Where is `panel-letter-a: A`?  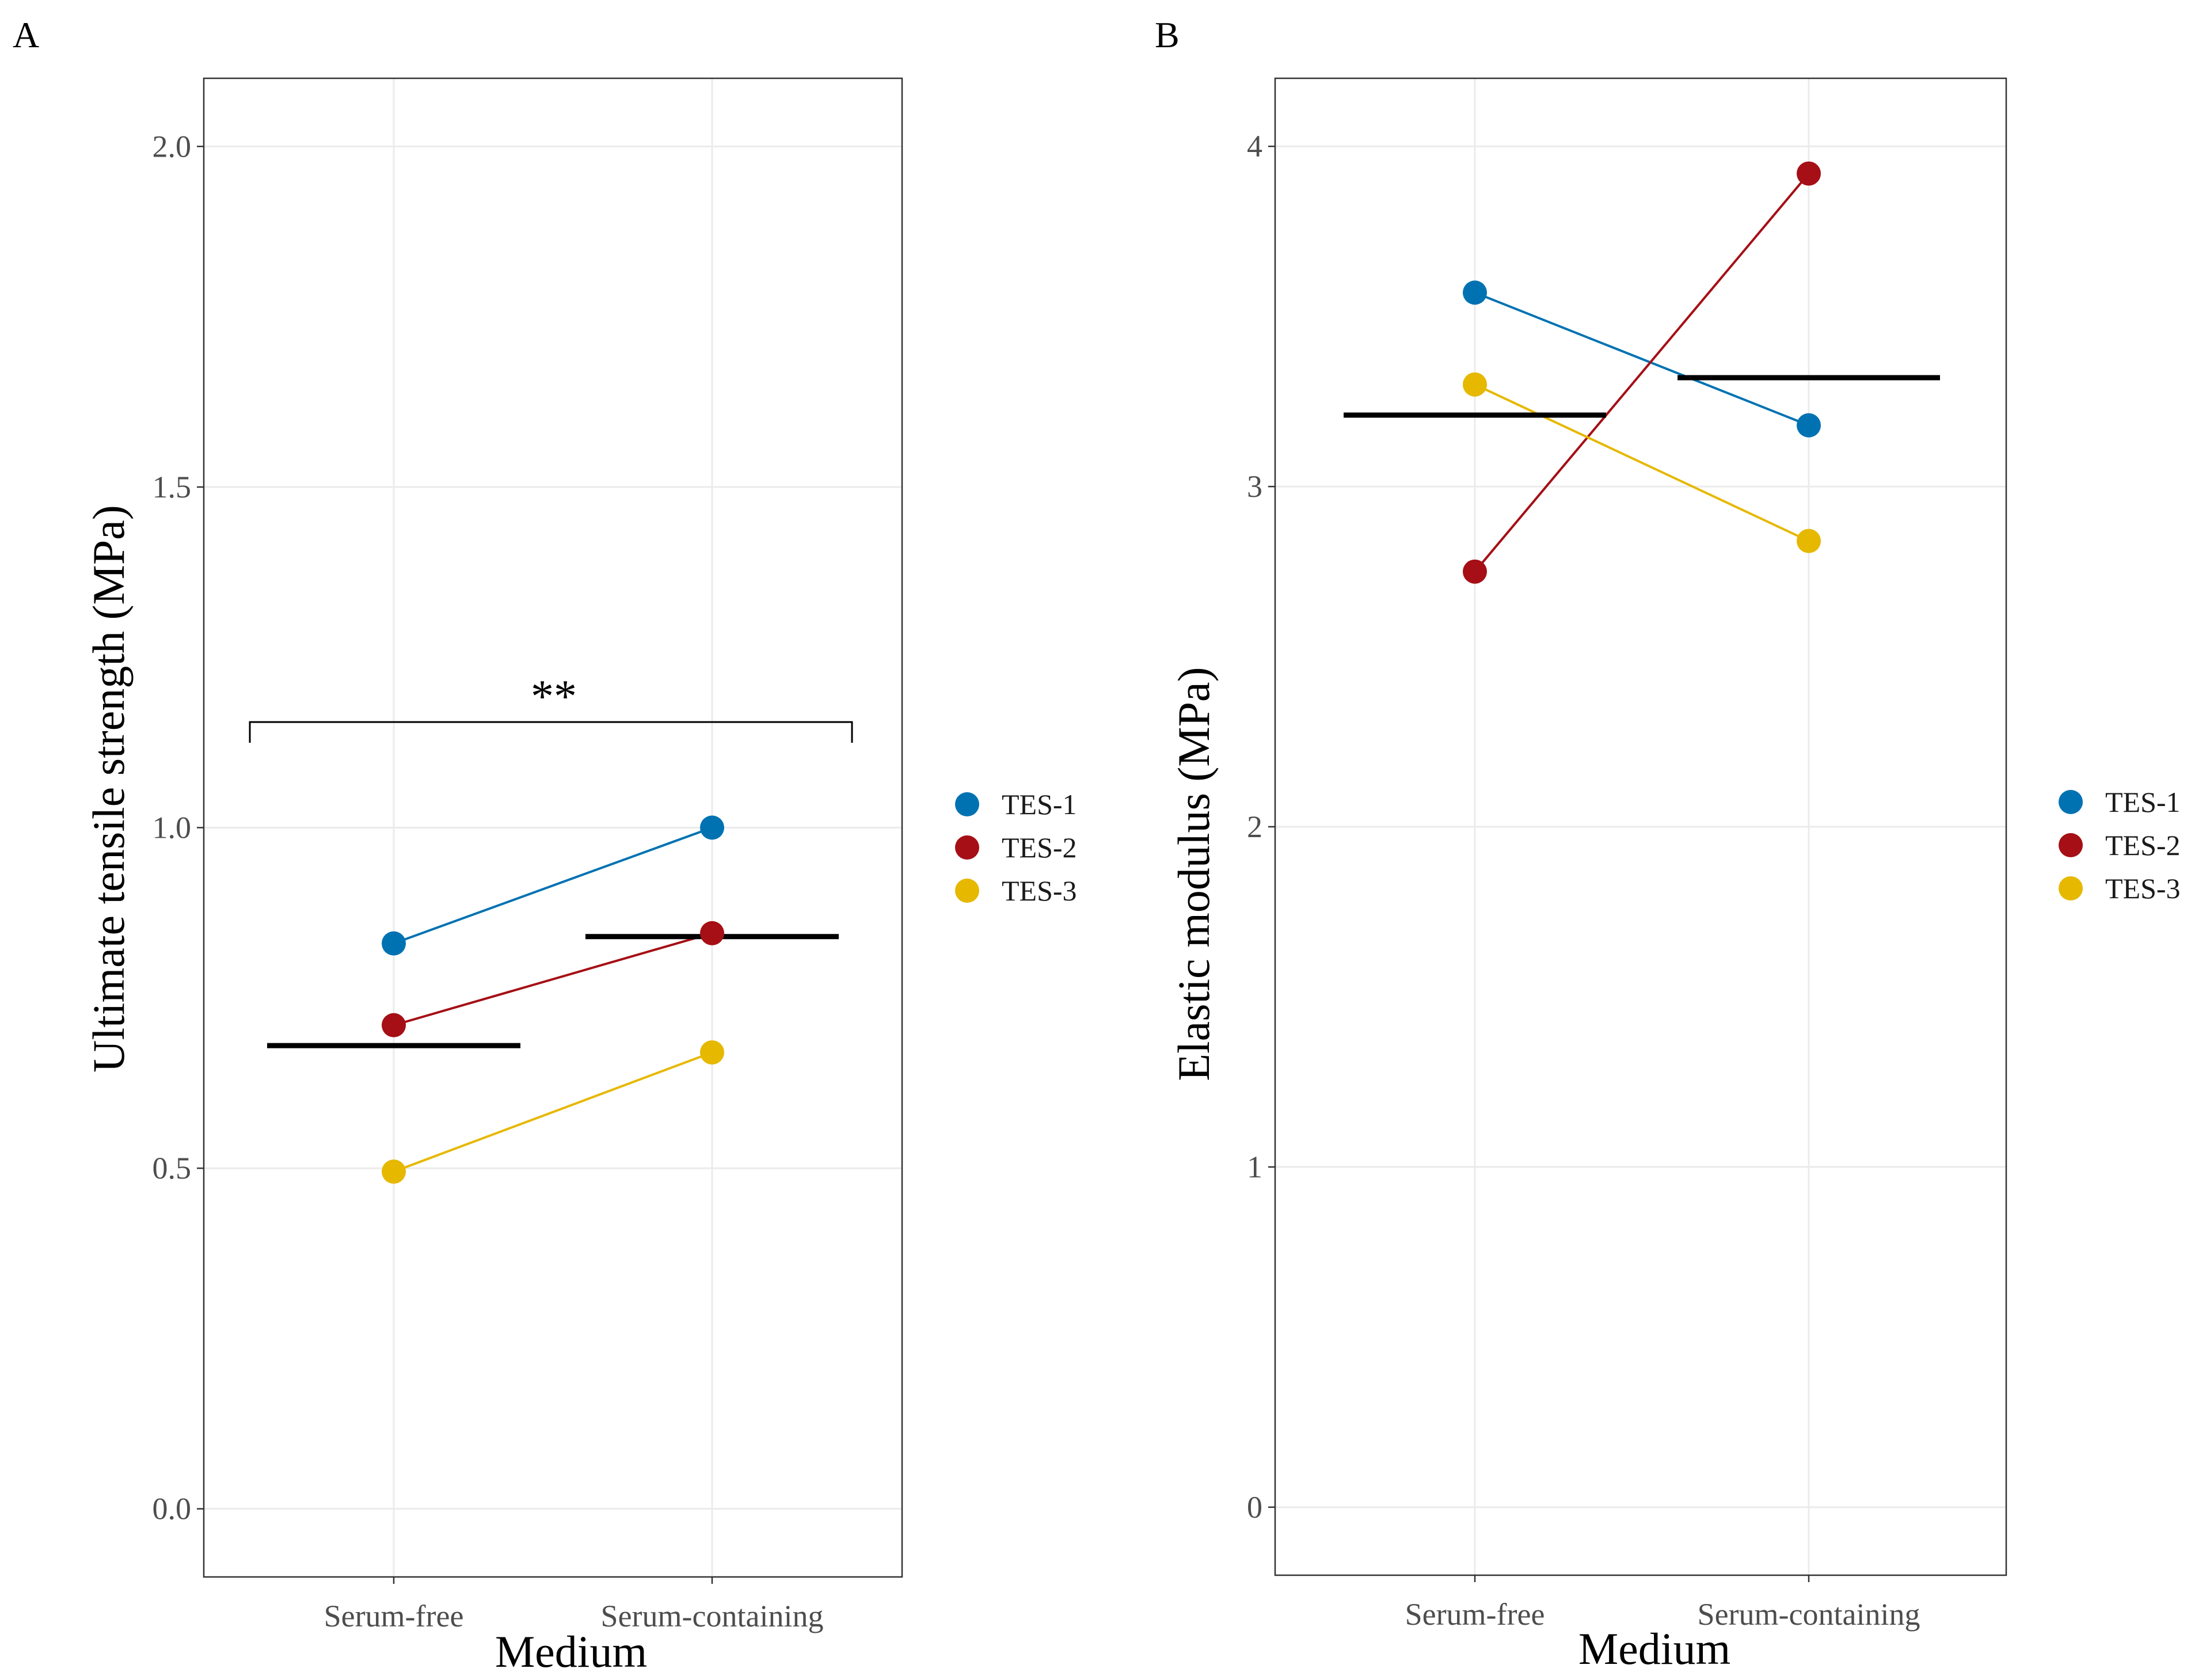 panel-letter-a: A is located at coordinates (26, 34).